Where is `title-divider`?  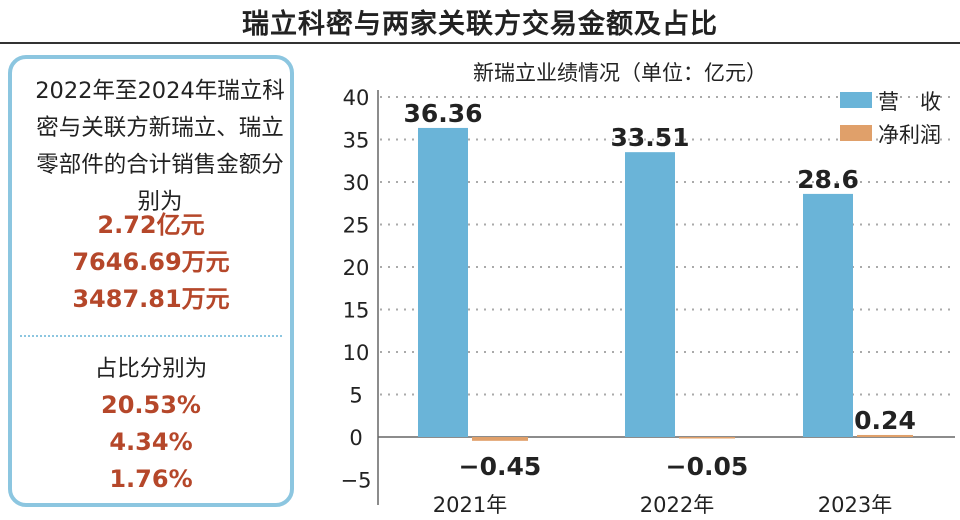 title-divider is located at coordinates (480, 43).